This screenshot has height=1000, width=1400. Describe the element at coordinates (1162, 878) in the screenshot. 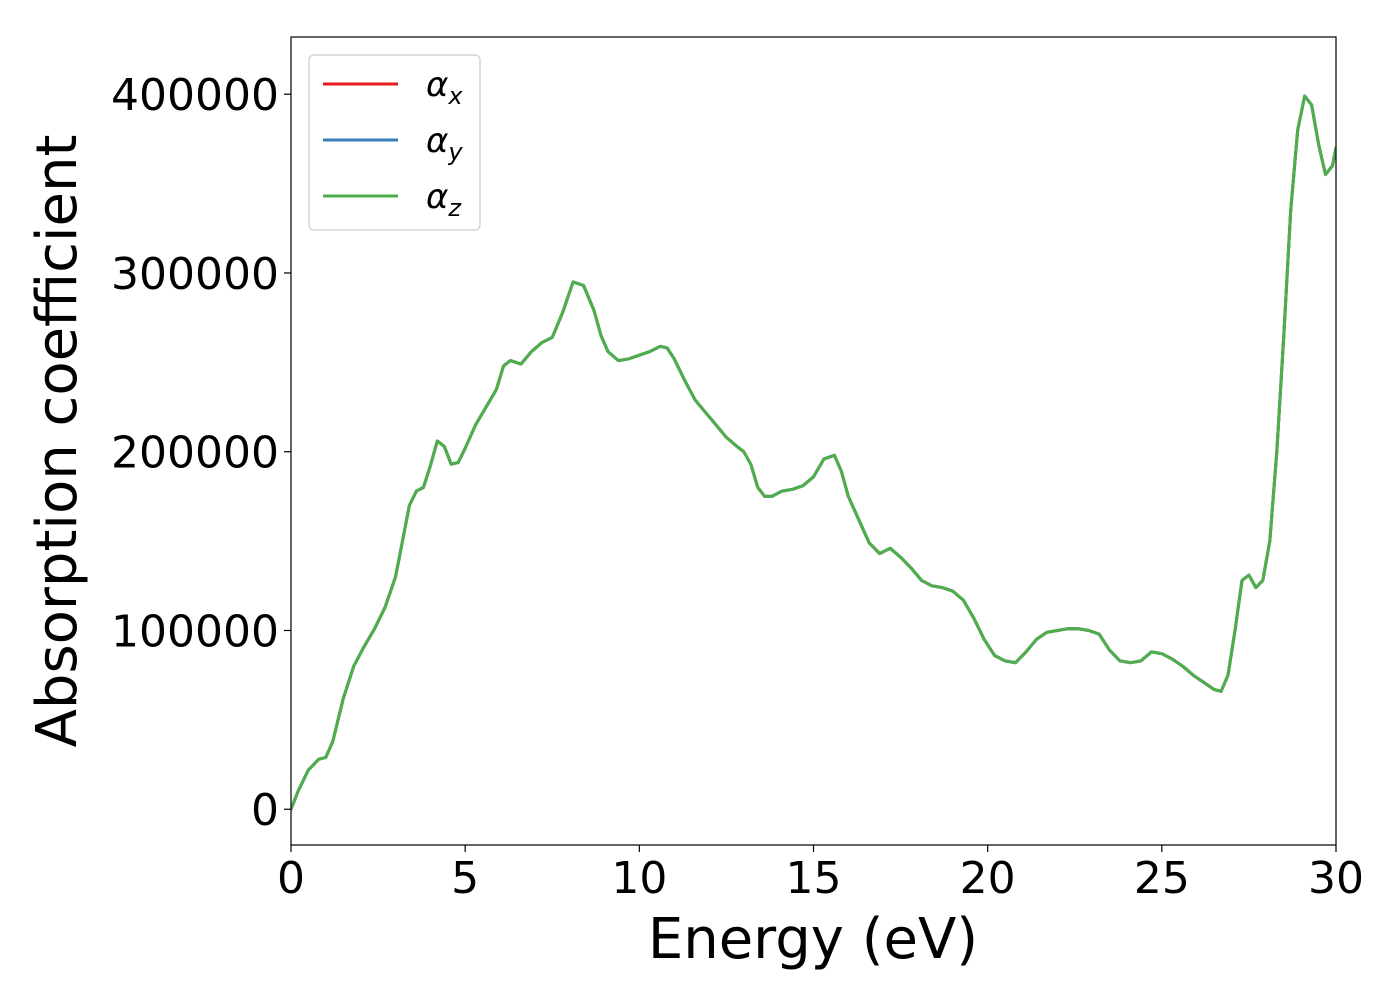

I see `x-tick-label: 25` at that location.